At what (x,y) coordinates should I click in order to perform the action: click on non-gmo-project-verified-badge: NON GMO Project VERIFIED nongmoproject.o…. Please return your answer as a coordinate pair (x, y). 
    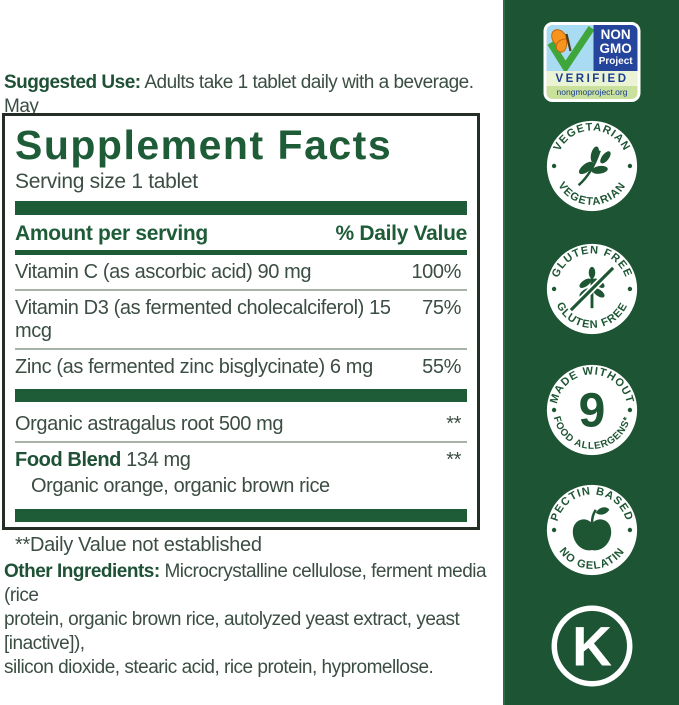
    Looking at the image, I should click on (592, 62).